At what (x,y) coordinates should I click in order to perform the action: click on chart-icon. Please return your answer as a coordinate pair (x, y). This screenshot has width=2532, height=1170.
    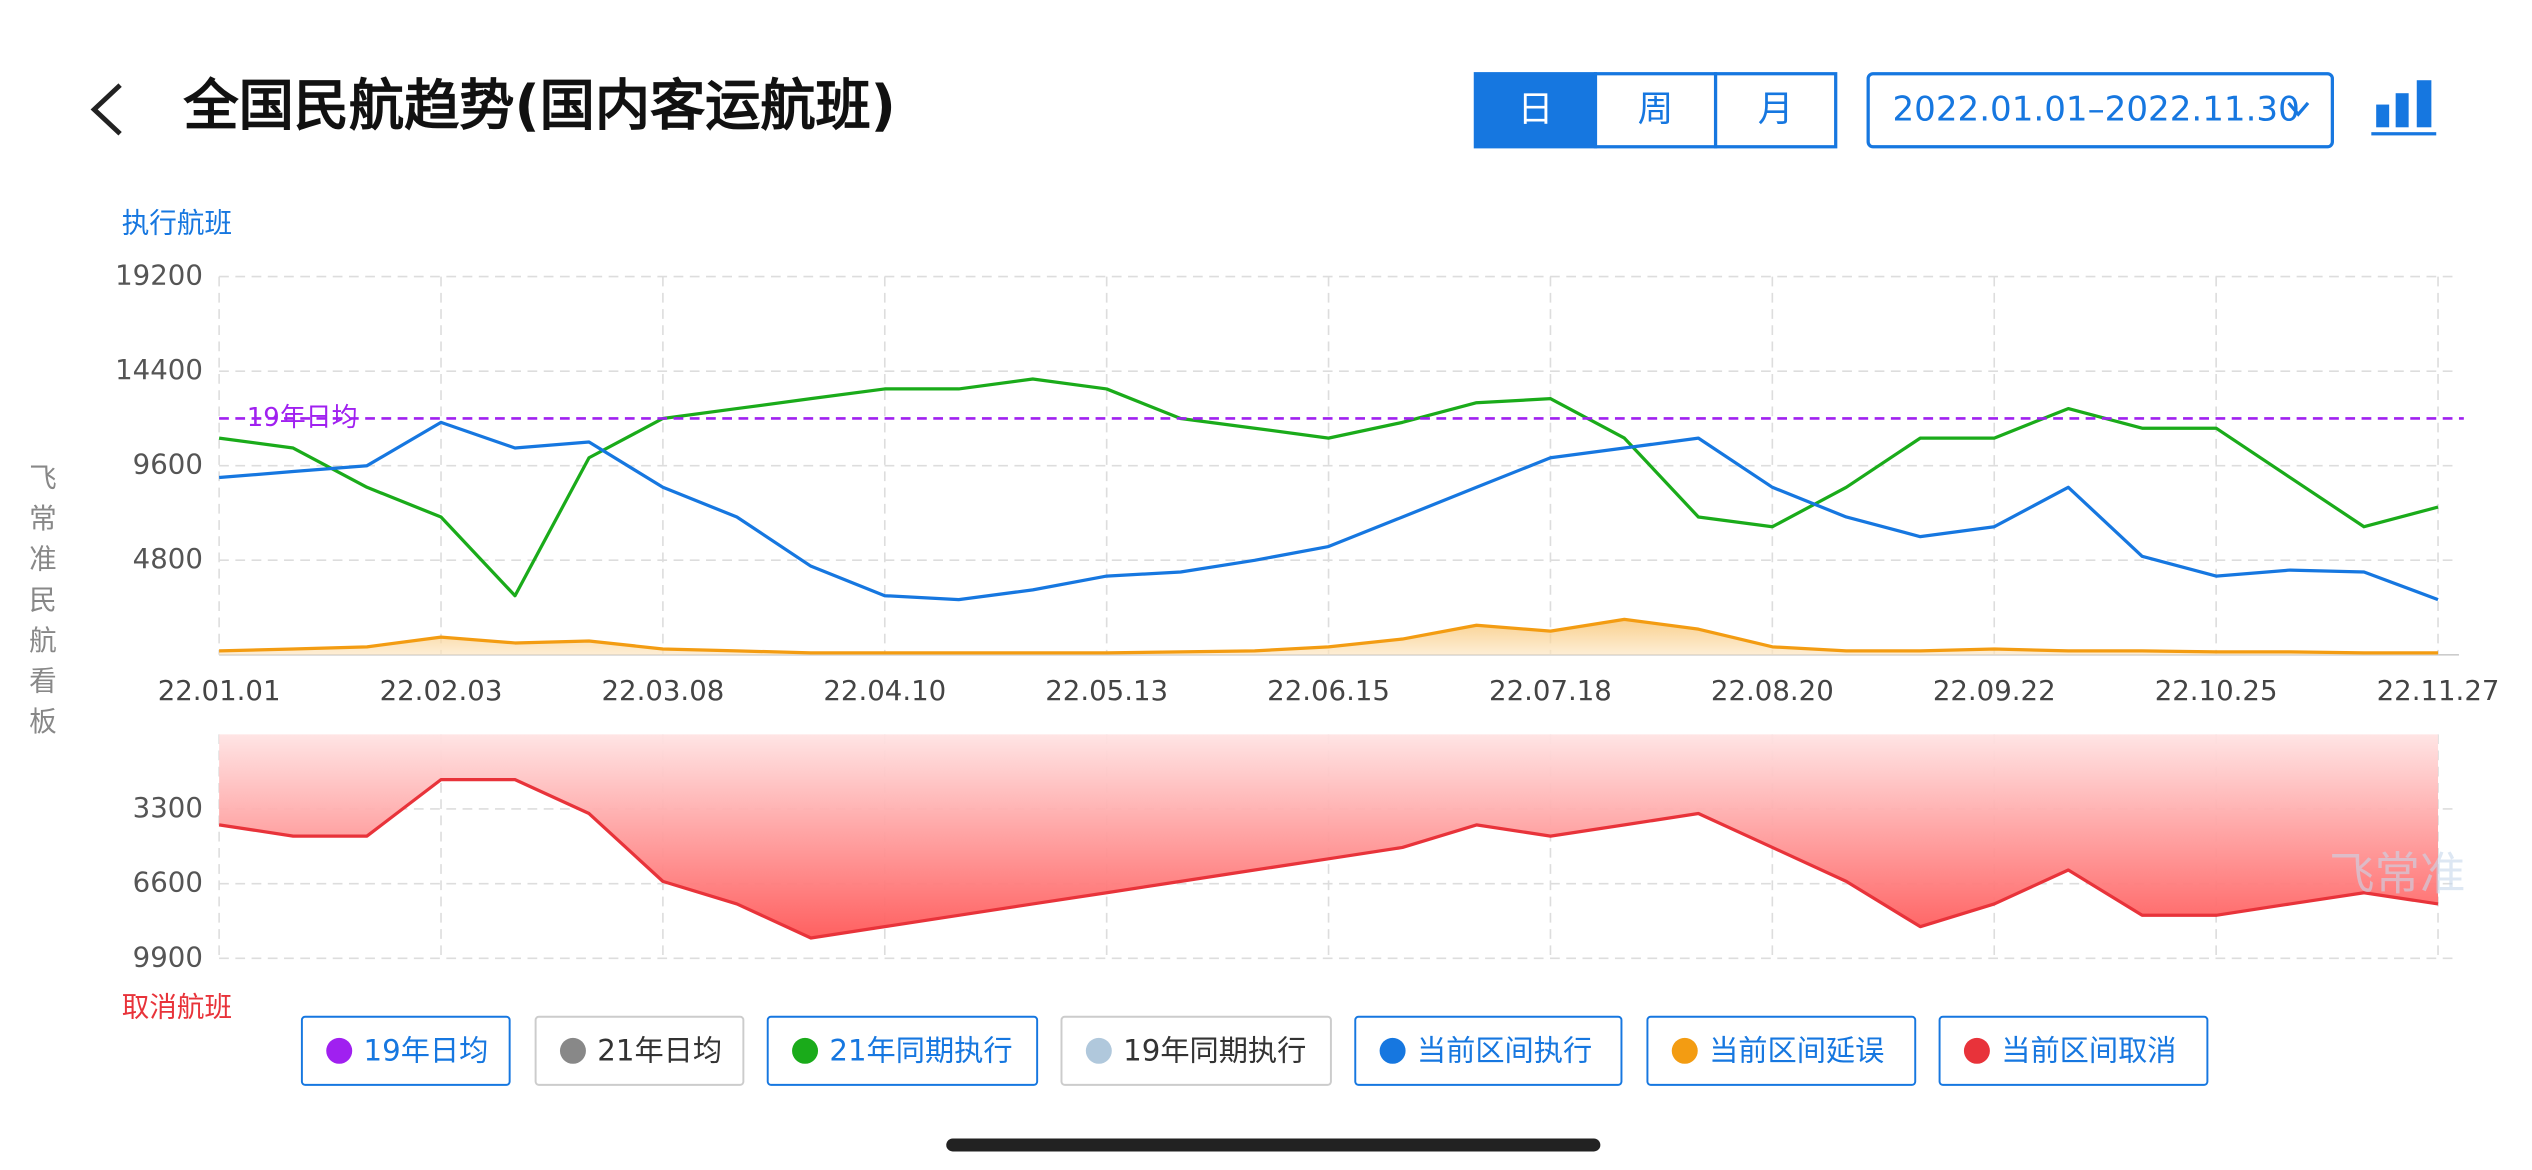
    Looking at the image, I should click on (2404, 108).